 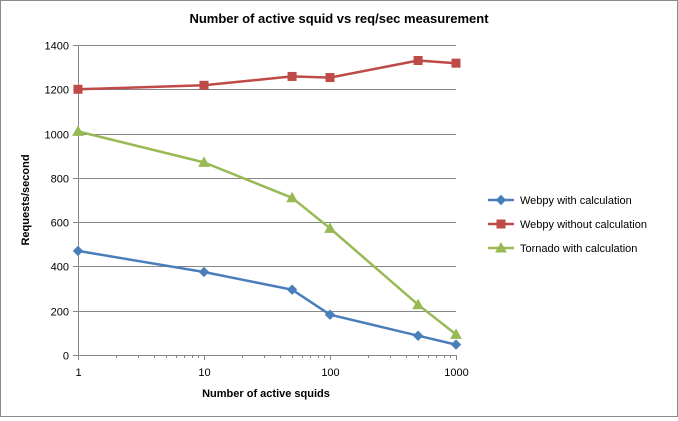 What do you see at coordinates (330, 373) in the screenshot?
I see `x-tick-label: 100` at bounding box center [330, 373].